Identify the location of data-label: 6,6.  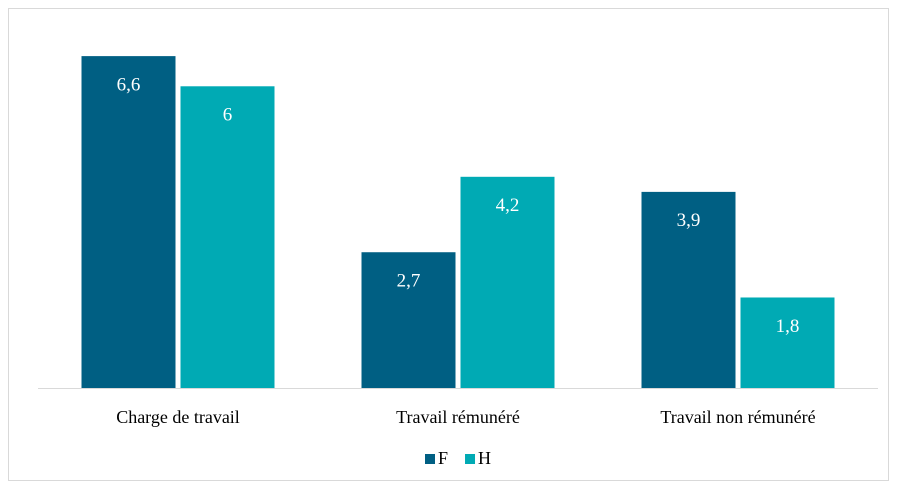
(129, 84).